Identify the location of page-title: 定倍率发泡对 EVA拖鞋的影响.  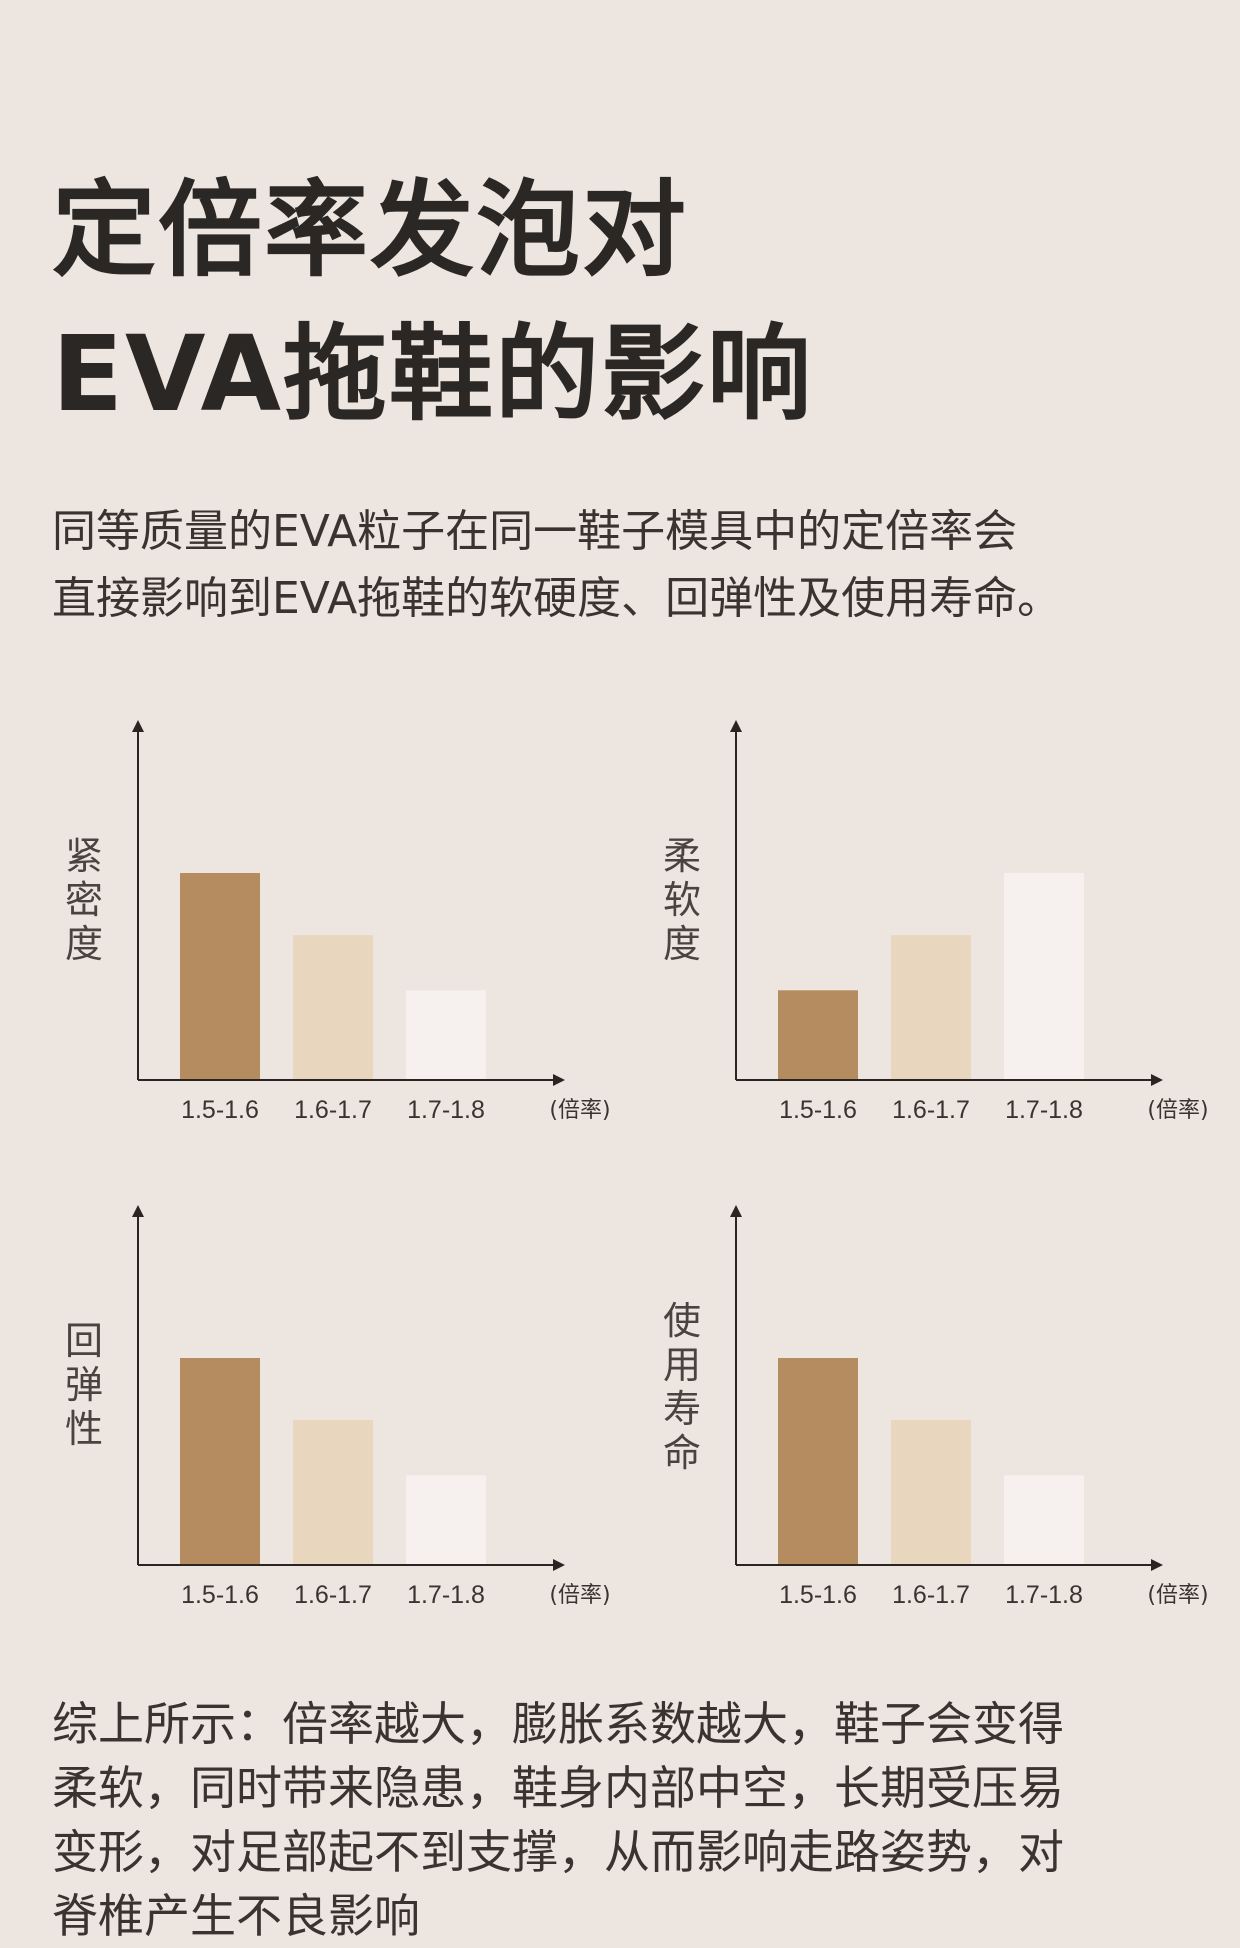
(432, 302).